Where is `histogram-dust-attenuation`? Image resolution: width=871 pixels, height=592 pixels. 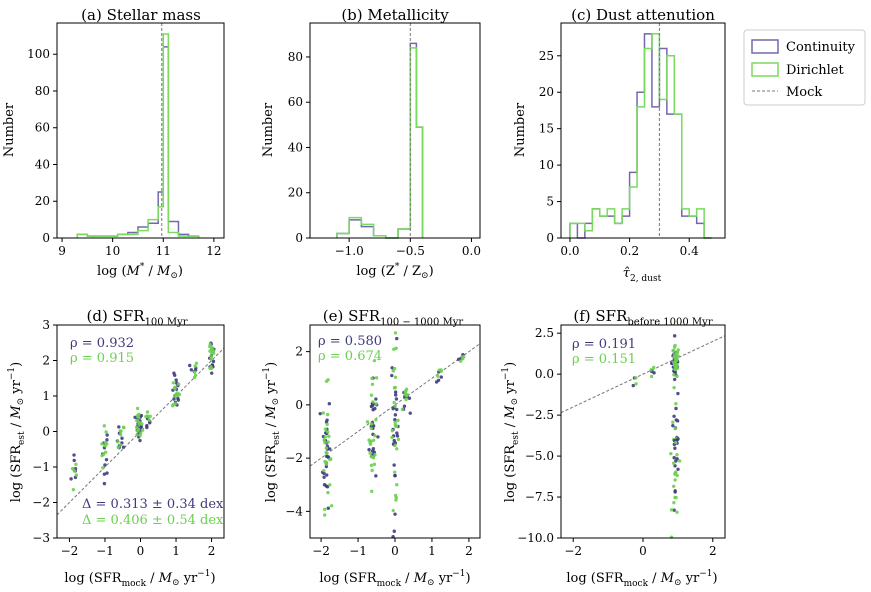
histogram-dust-attenuation is located at coordinates (640, 136).